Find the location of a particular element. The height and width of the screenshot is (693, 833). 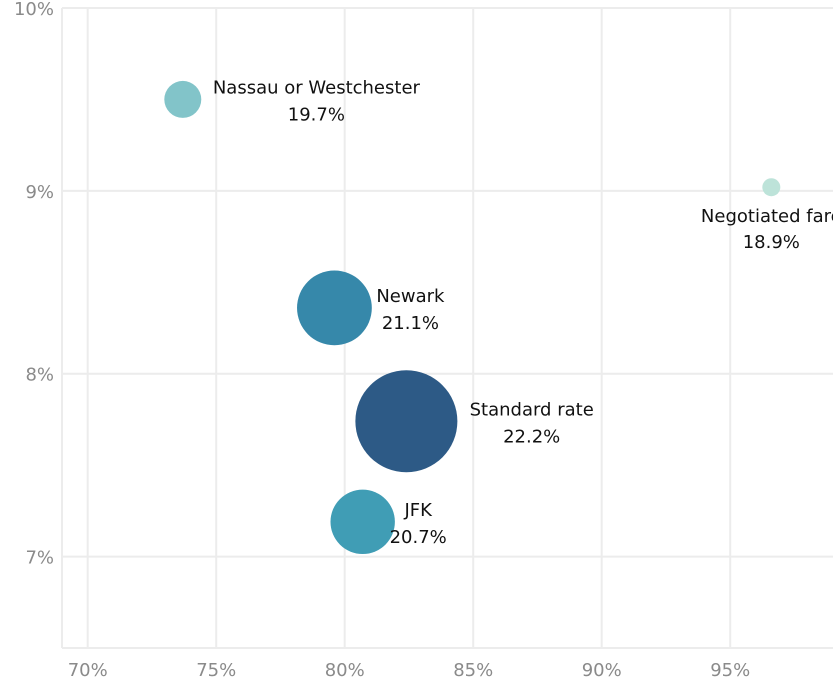

x-tick-label: 70% is located at coordinates (88, 670).